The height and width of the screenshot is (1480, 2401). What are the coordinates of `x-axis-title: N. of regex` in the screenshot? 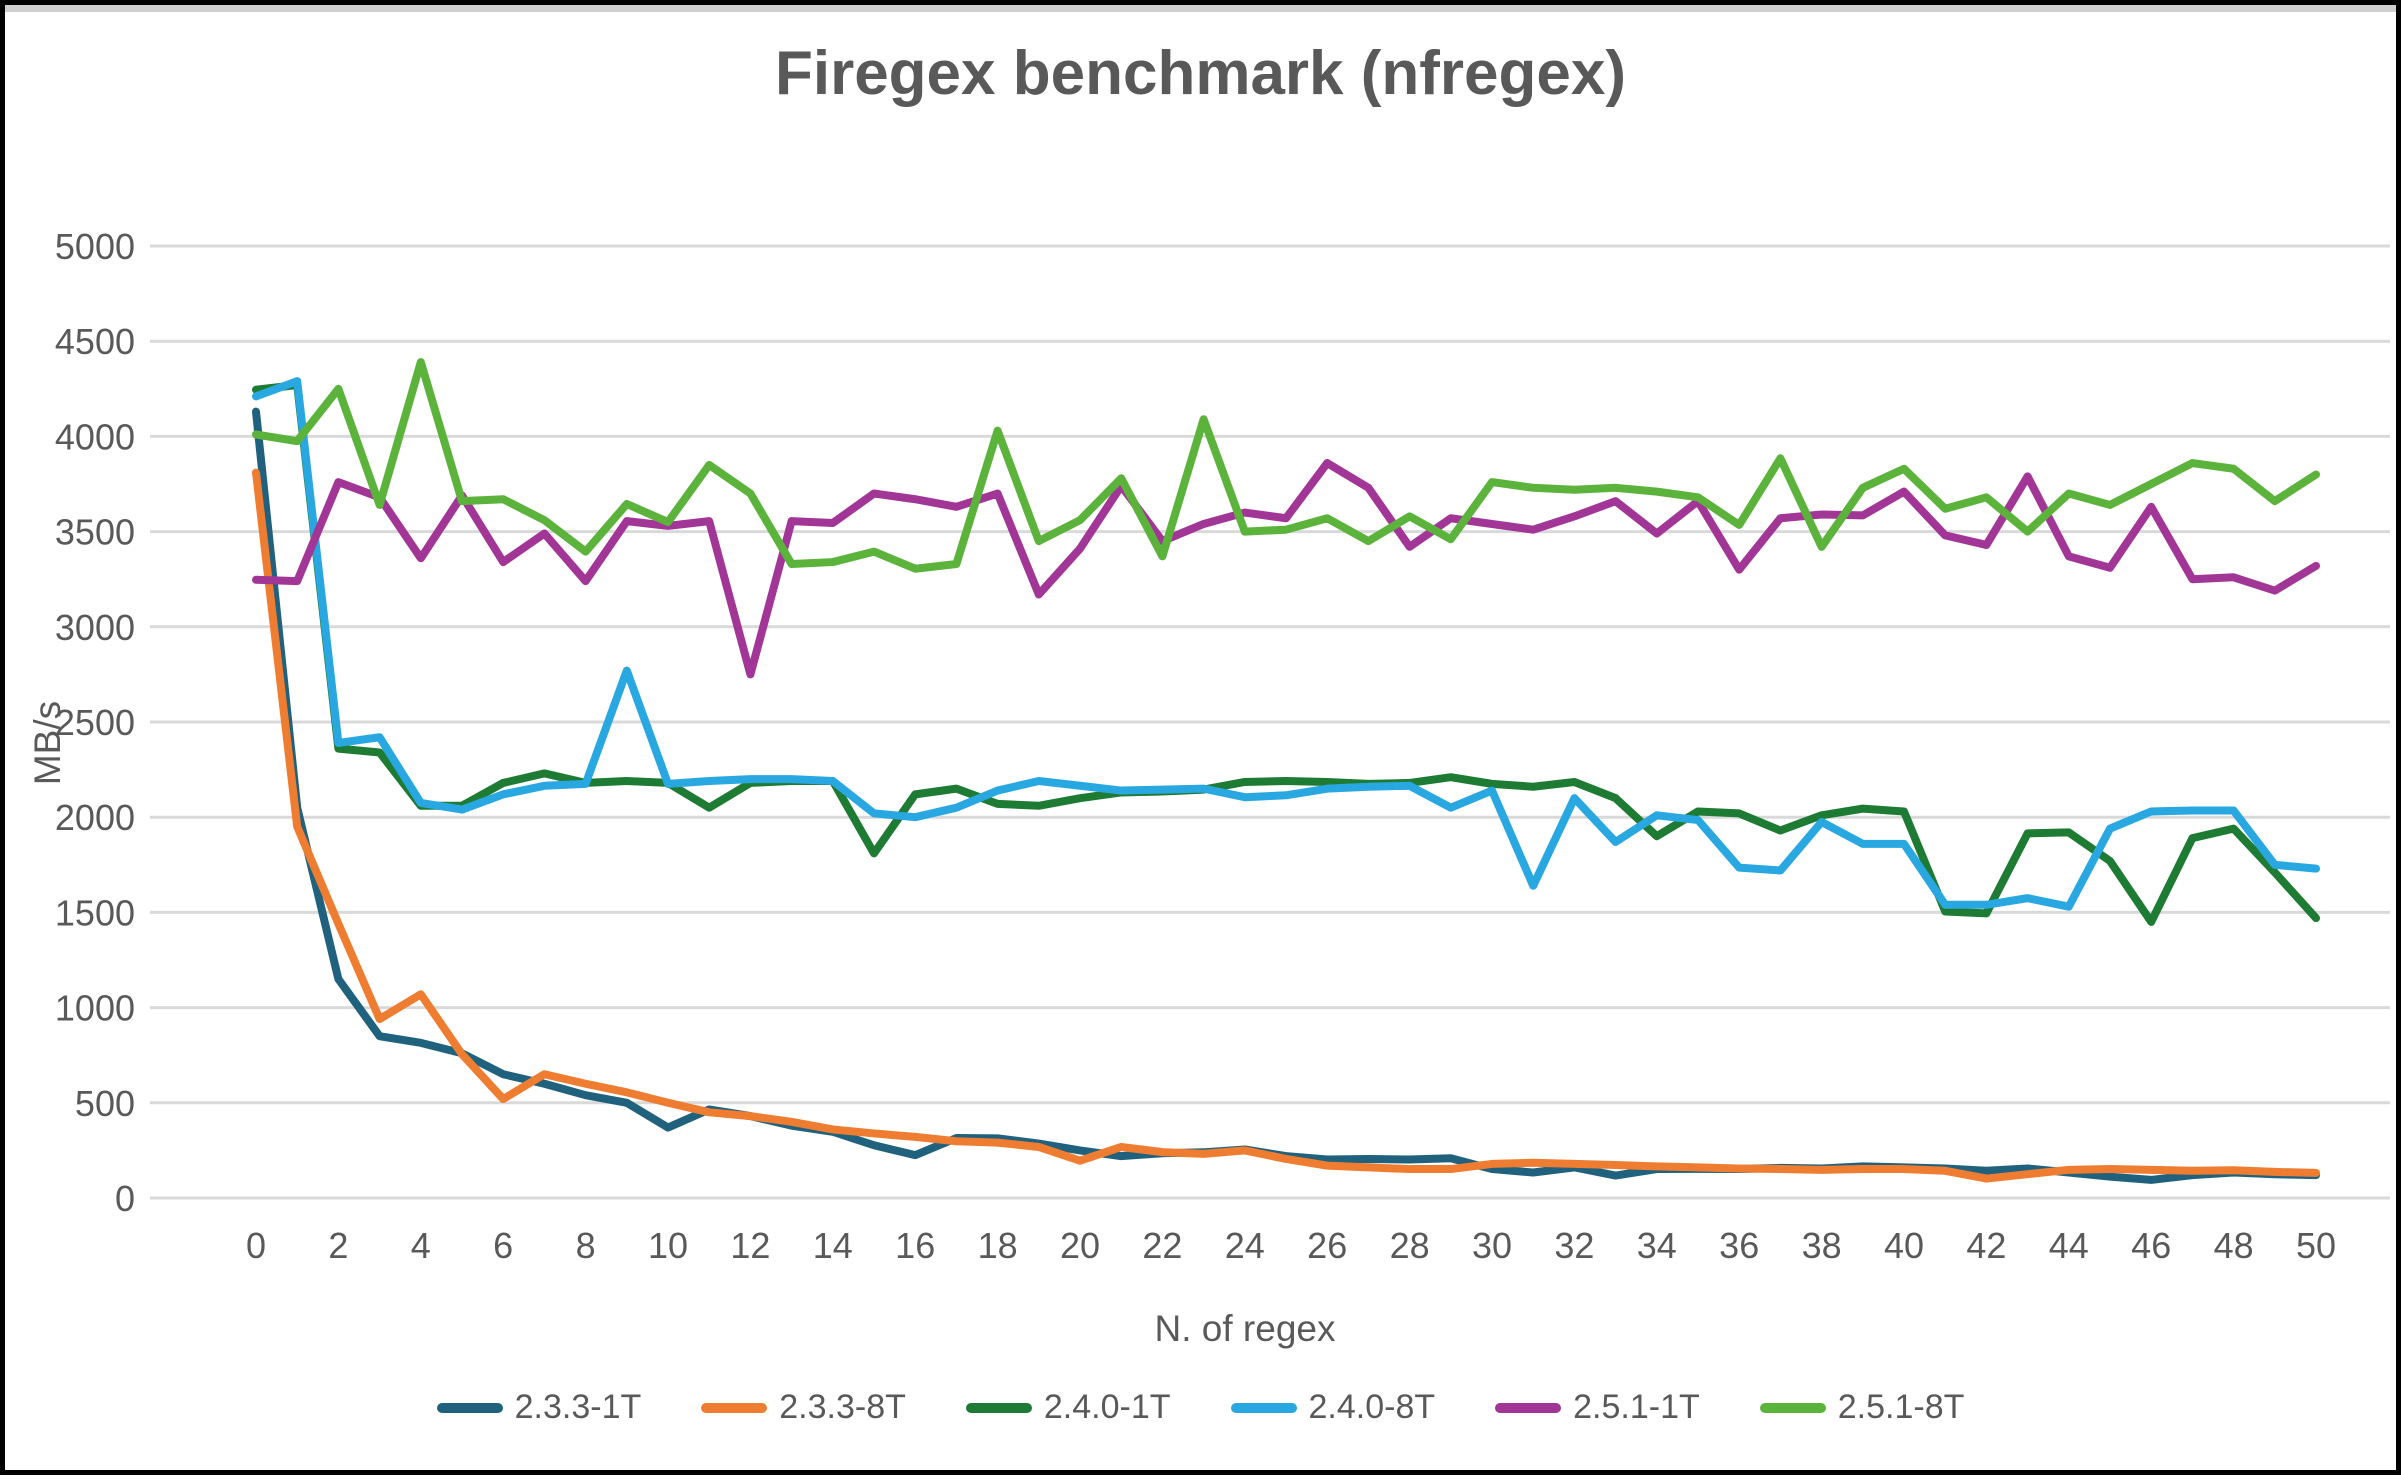 It's located at (1245, 1328).